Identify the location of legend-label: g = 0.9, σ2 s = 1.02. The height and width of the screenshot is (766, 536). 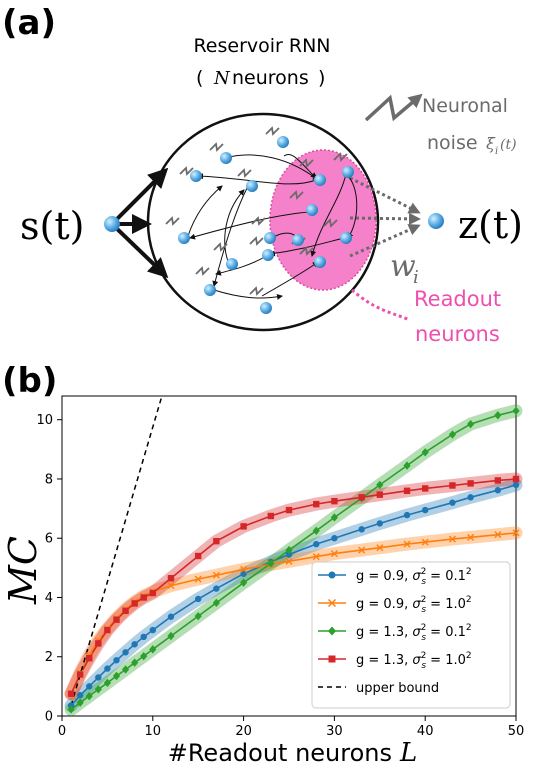
(414, 605).